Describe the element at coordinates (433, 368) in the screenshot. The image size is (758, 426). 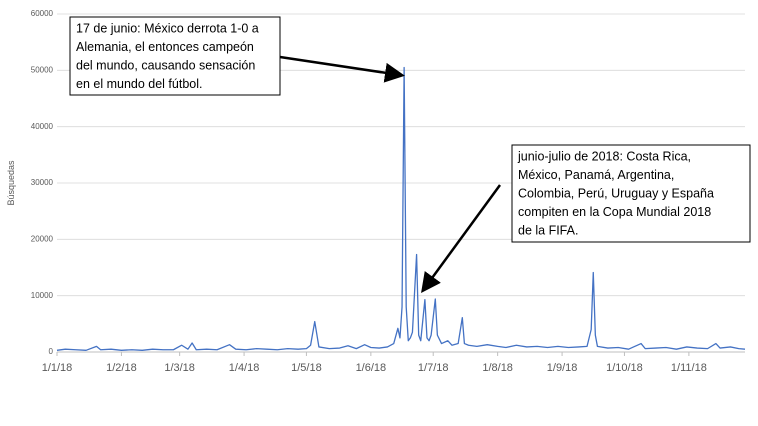
I see `x-tick-label: 1/7/18` at that location.